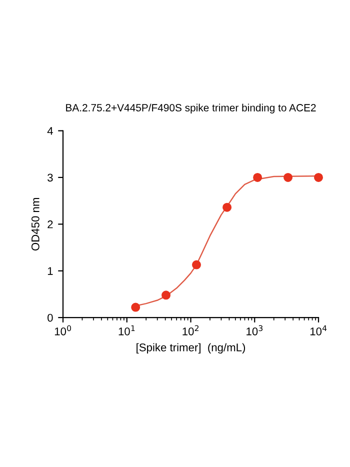 The image size is (350, 467). I want to click on y-tick-label: 2, so click(50, 224).